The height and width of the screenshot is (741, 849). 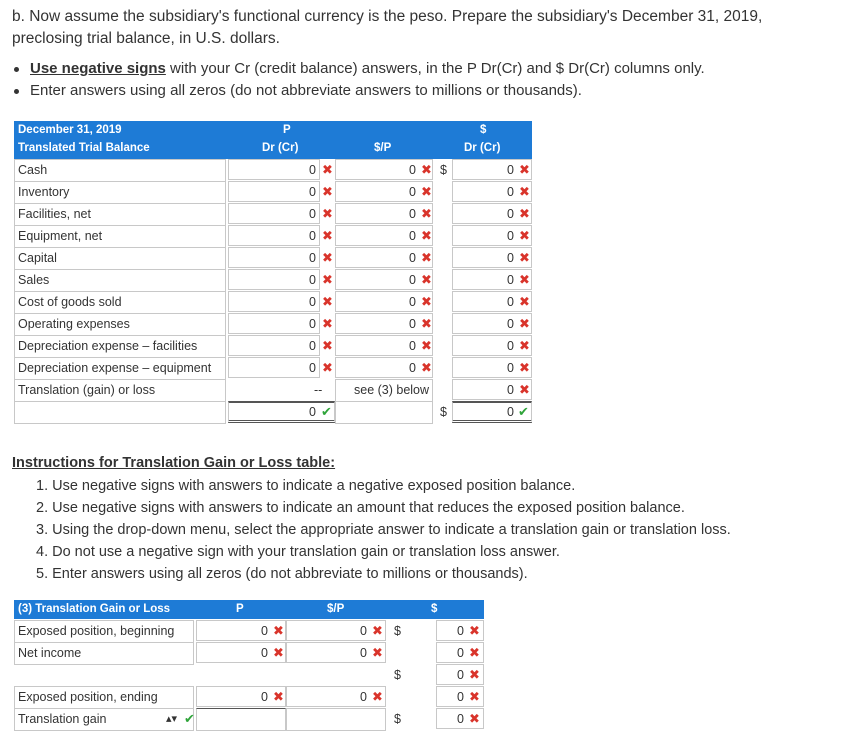 I want to click on gain-header: (3) Translation Gain or Loss P $/P $, so click(x=249, y=609).